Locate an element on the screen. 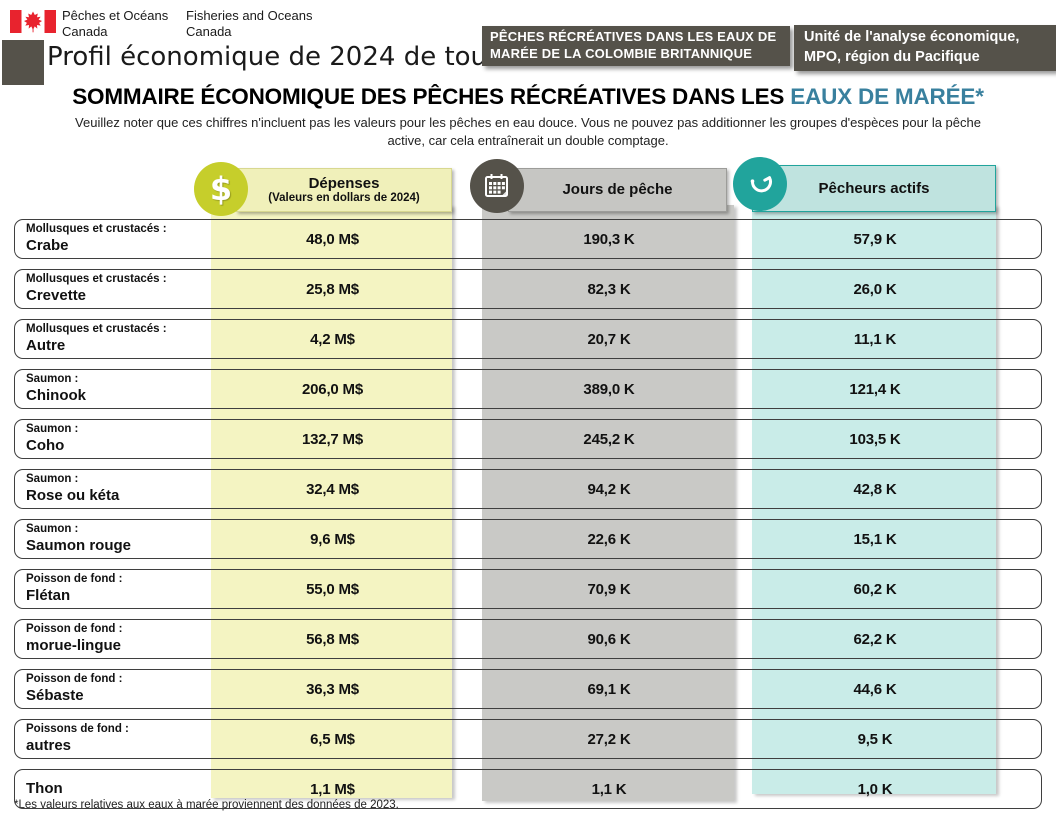  fishing-days-value: 22,6 K is located at coordinates (609, 539).